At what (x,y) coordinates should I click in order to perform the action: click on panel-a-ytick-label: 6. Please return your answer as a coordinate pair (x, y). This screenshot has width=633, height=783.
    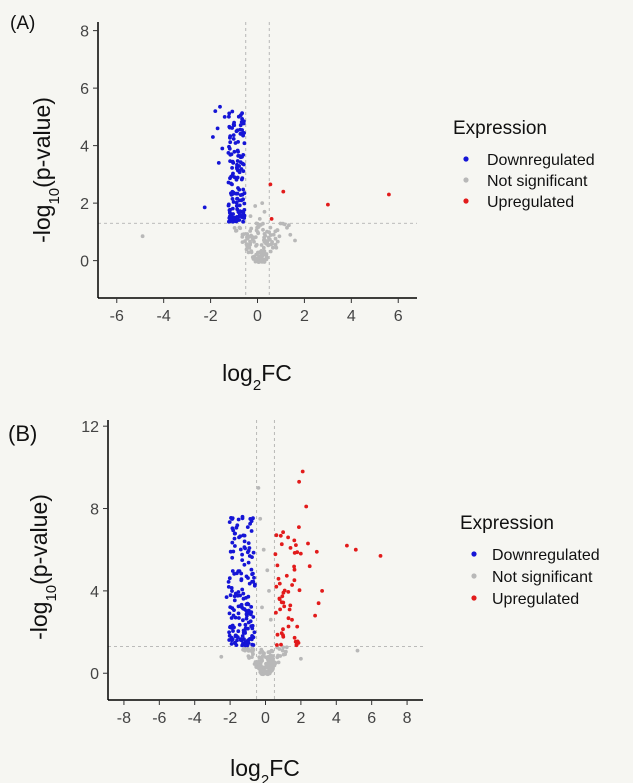
    Looking at the image, I should click on (84, 89).